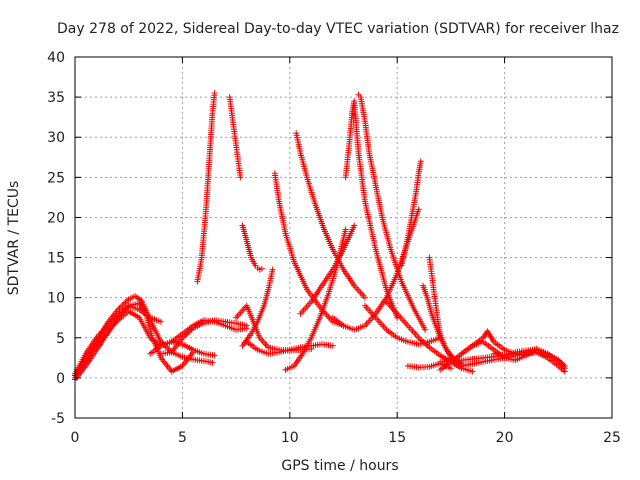 Image resolution: width=640 pixels, height=480 pixels. What do you see at coordinates (56, 98) in the screenshot?
I see `y-tick-label: 35` at bounding box center [56, 98].